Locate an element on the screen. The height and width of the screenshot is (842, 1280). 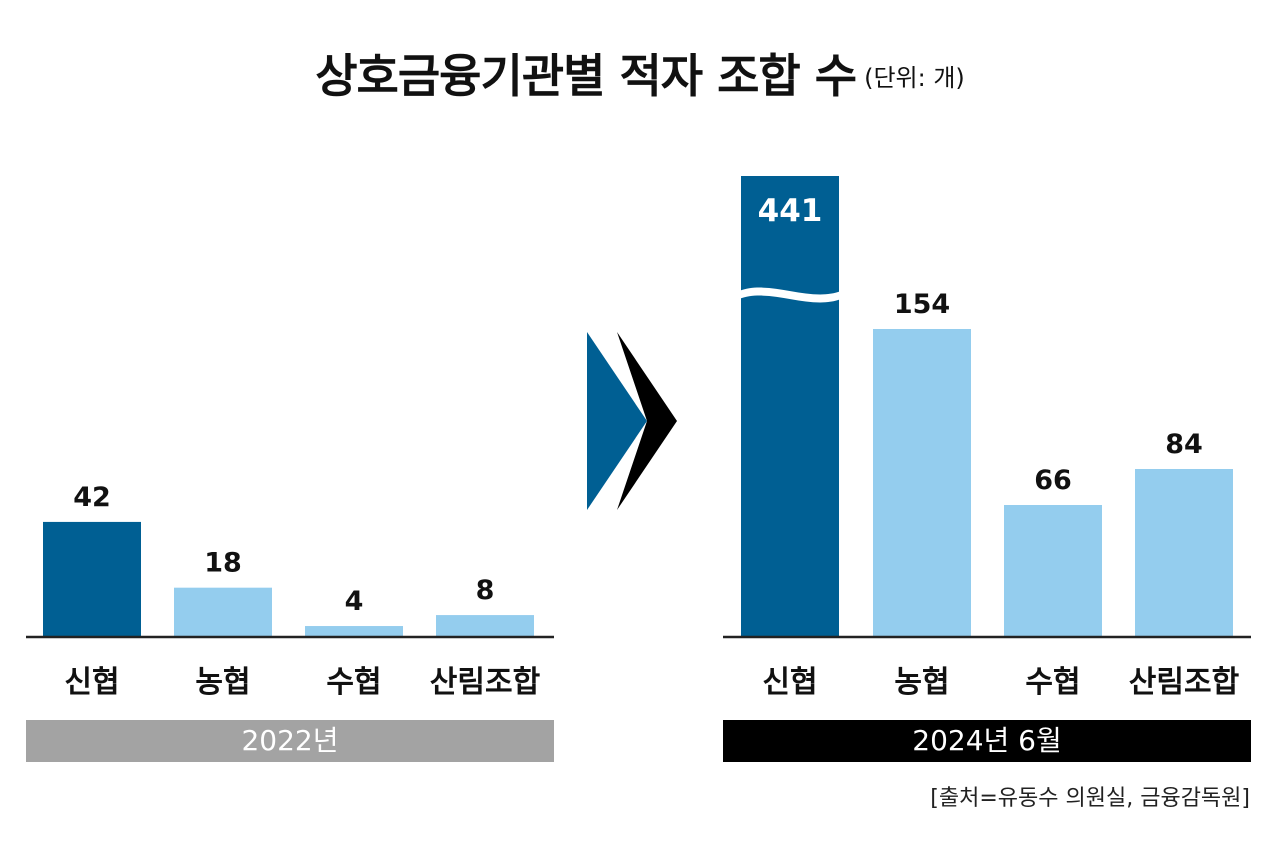
data-label-2022-농협: 18 is located at coordinates (223, 563).